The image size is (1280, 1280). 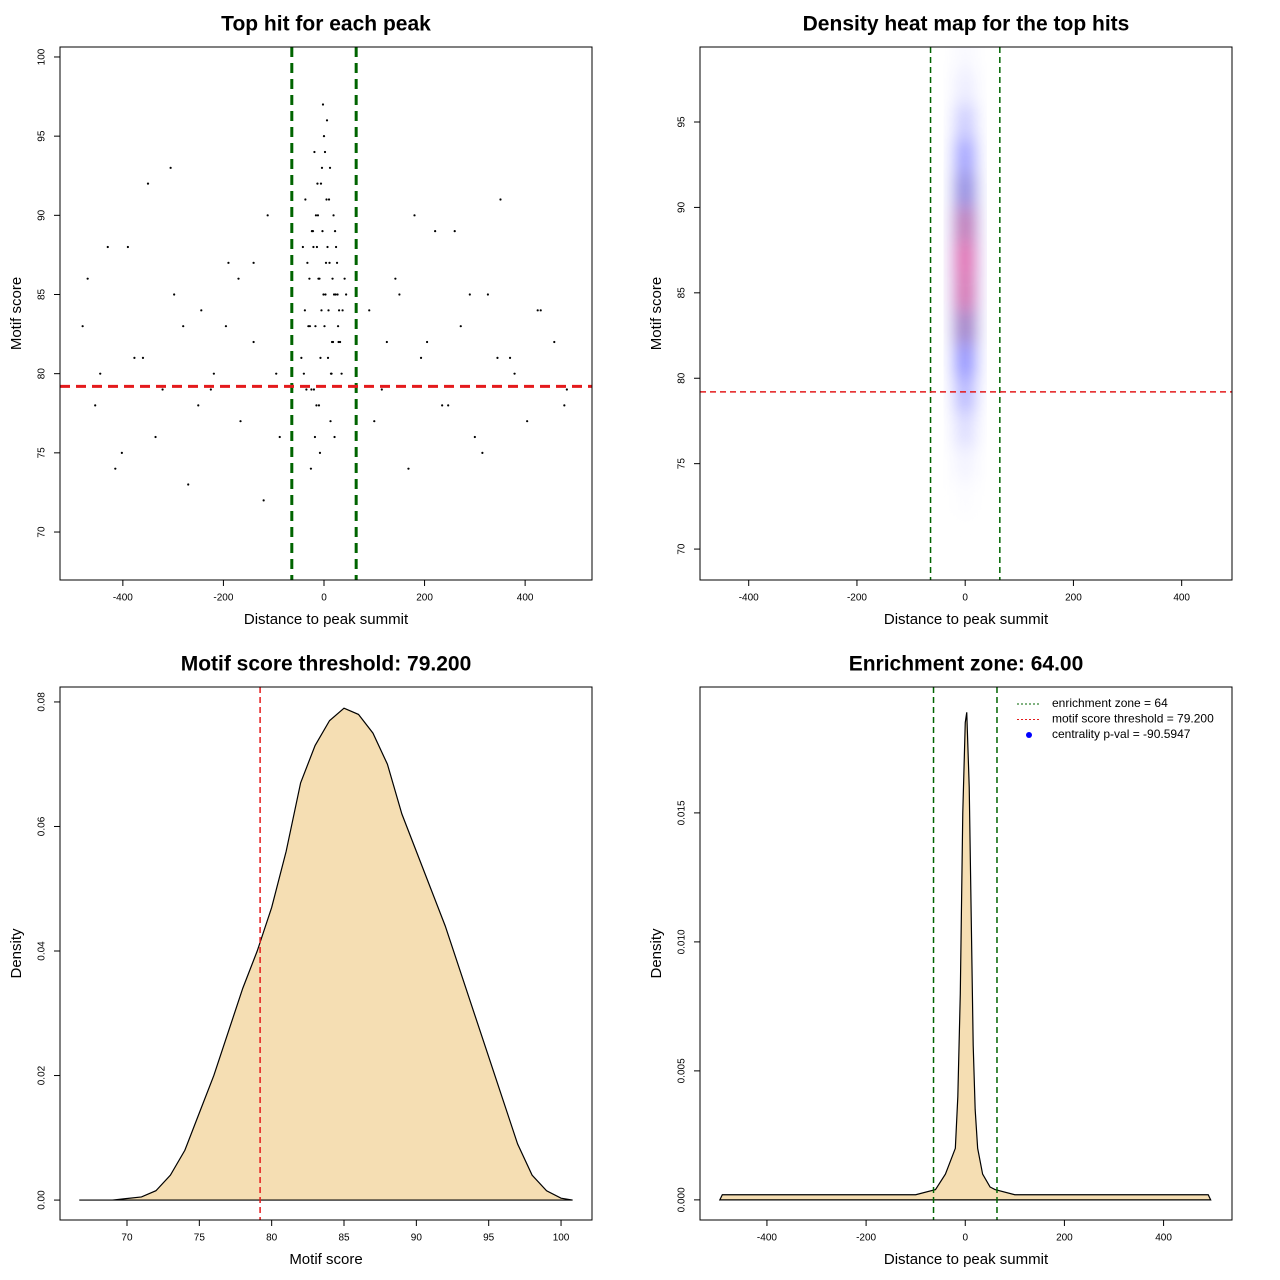 What do you see at coordinates (682, 378) in the screenshot?
I see `y-tick-label: 80` at bounding box center [682, 378].